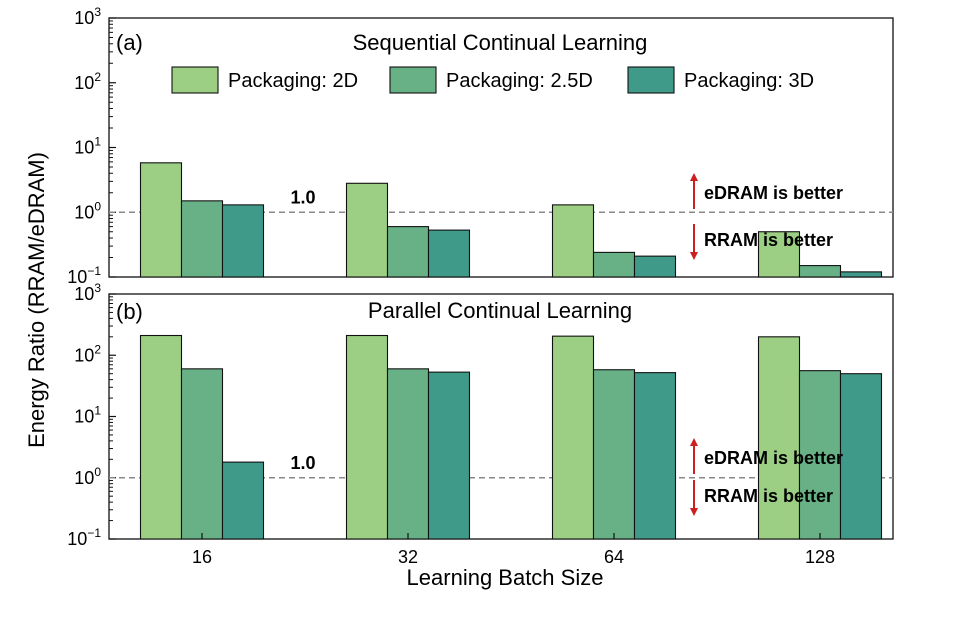 This screenshot has width=960, height=623. Describe the element at coordinates (202, 557) in the screenshot. I see `x-tick-label: 16` at that location.